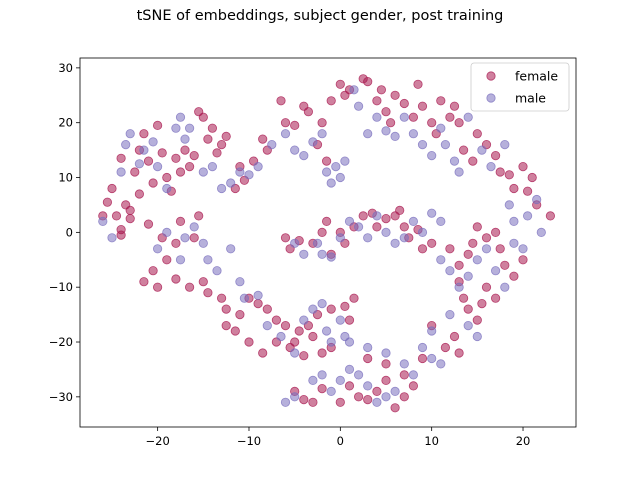  Describe the element at coordinates (65, 123) in the screenshot. I see `y-tick-label-5: 20` at that location.